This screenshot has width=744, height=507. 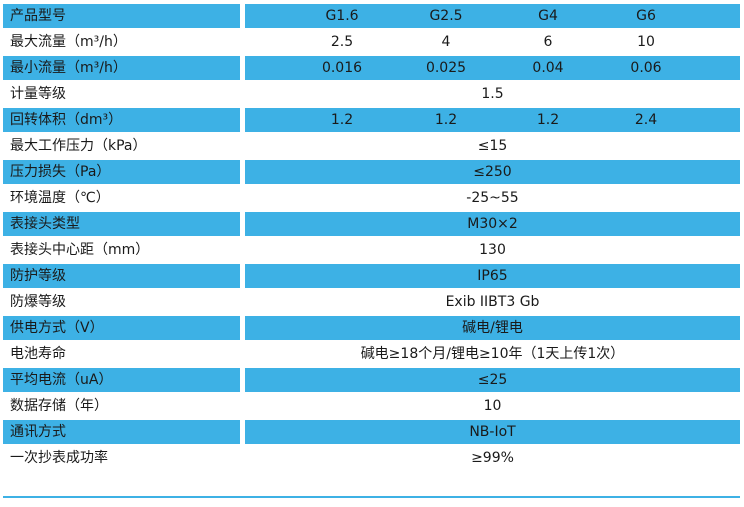 What do you see at coordinates (80, 250) in the screenshot?
I see `row-label: 表接头中心距（mm）` at bounding box center [80, 250].